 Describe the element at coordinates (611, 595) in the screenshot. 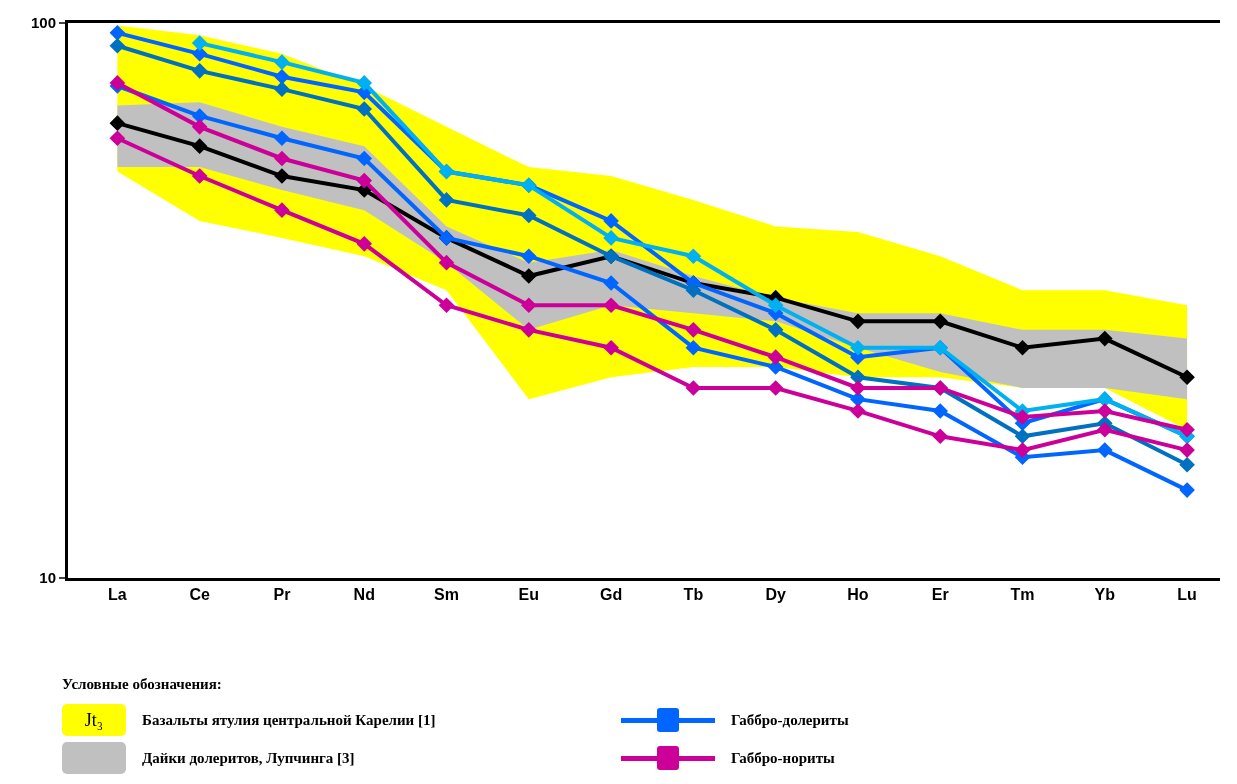

I see `x-tick-label: Gd` at that location.